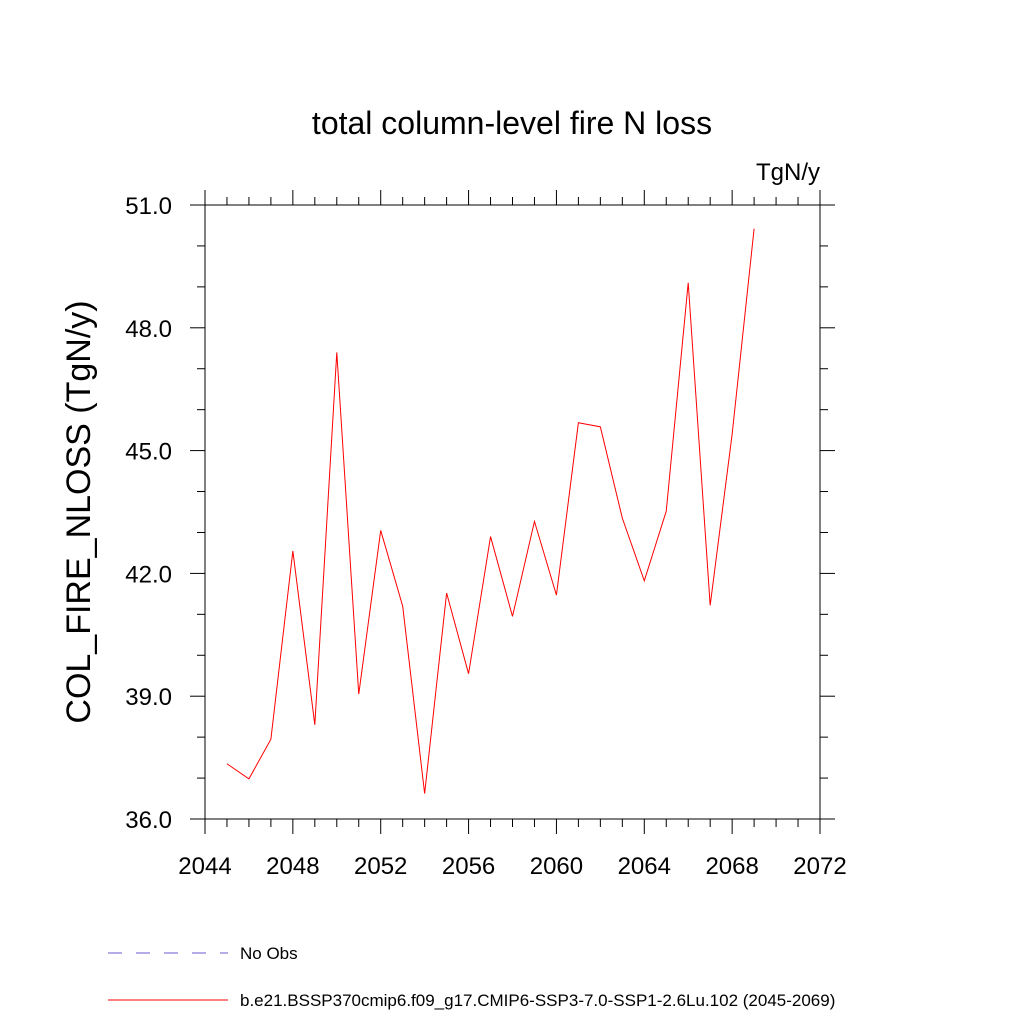  Describe the element at coordinates (788, 172) in the screenshot. I see `units-label: TgN/y` at that location.